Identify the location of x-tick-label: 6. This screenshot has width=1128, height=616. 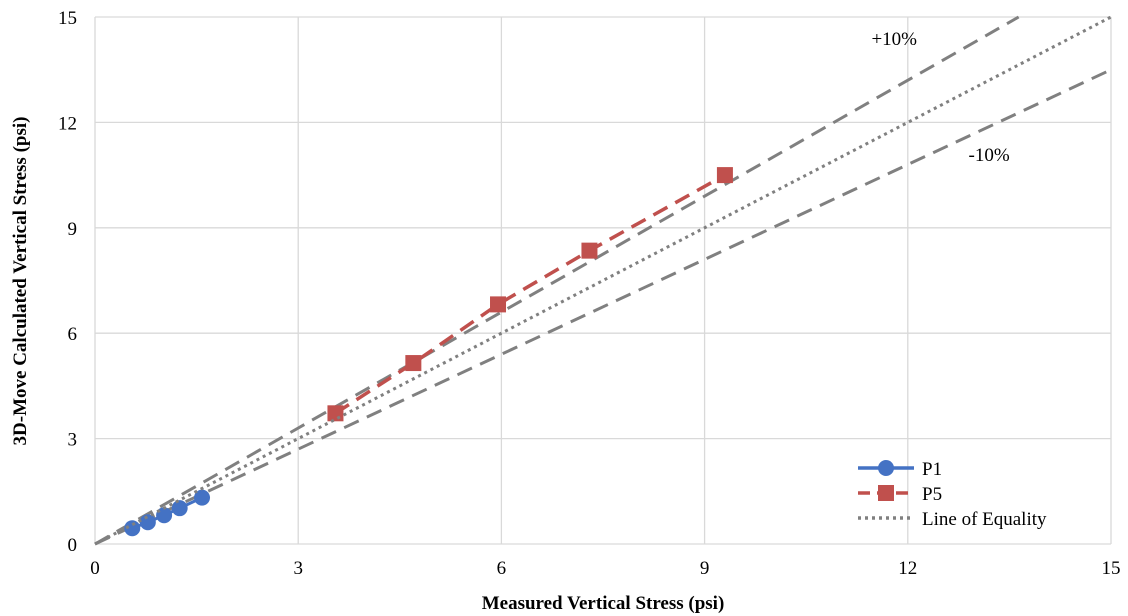
(502, 568).